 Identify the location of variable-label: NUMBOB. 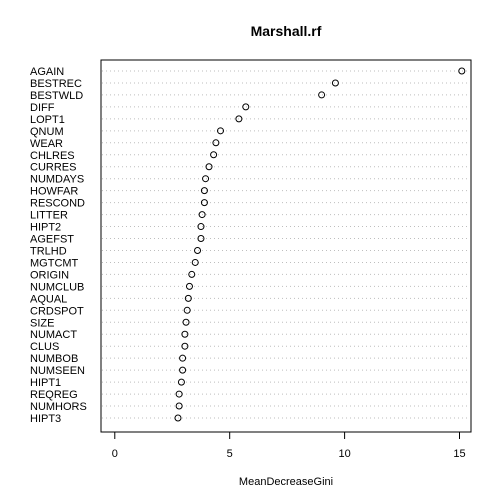
(54, 359).